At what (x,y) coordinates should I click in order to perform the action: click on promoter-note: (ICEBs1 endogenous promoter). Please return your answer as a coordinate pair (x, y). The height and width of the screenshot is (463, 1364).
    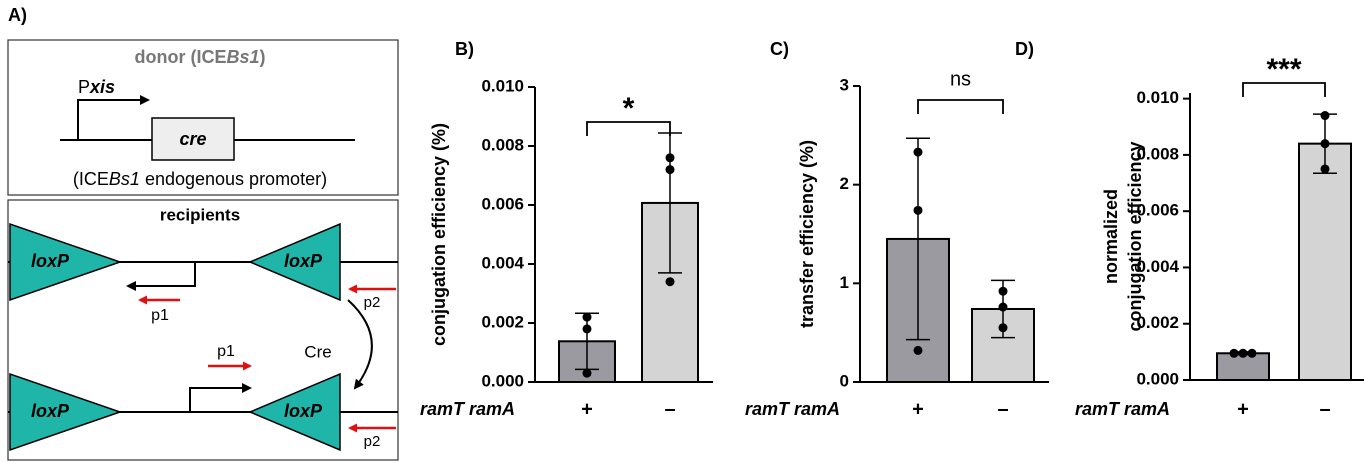
    Looking at the image, I should click on (200, 179).